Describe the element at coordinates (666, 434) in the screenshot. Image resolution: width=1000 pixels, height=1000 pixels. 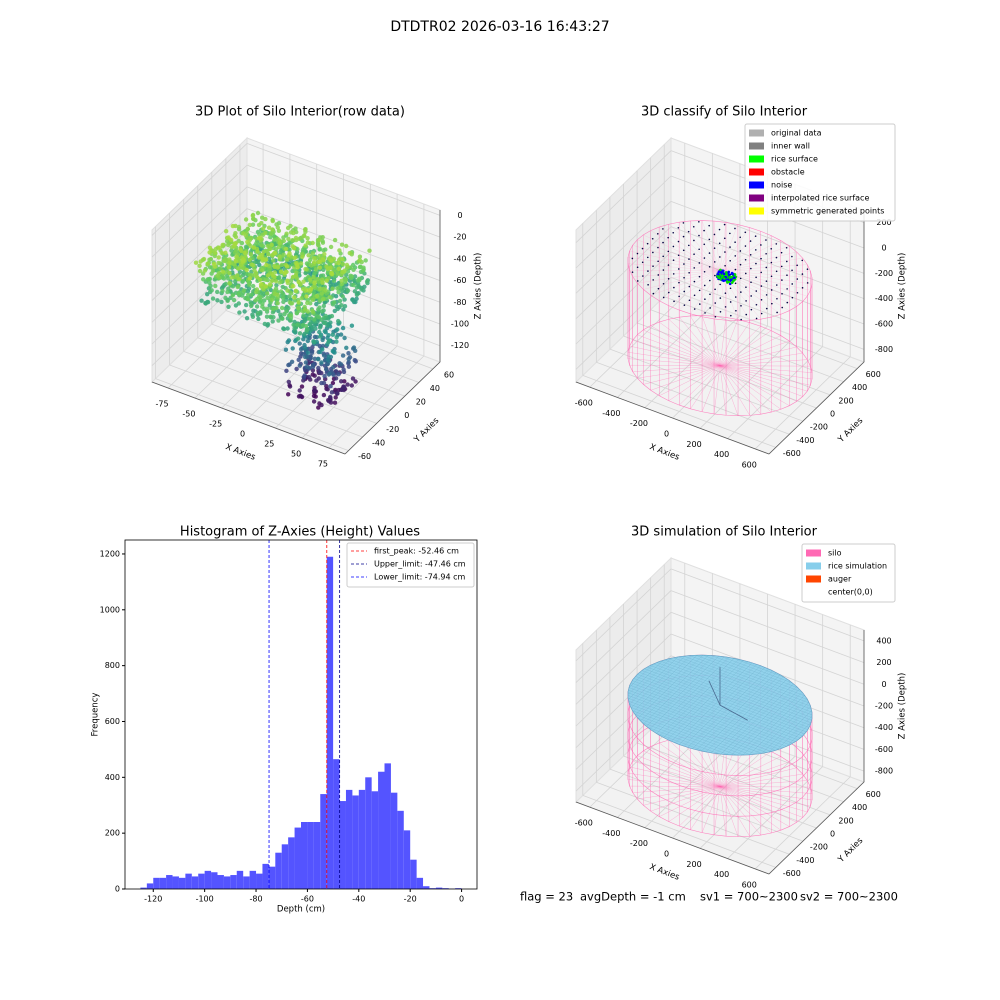
I see `x-tick-label: 0` at that location.